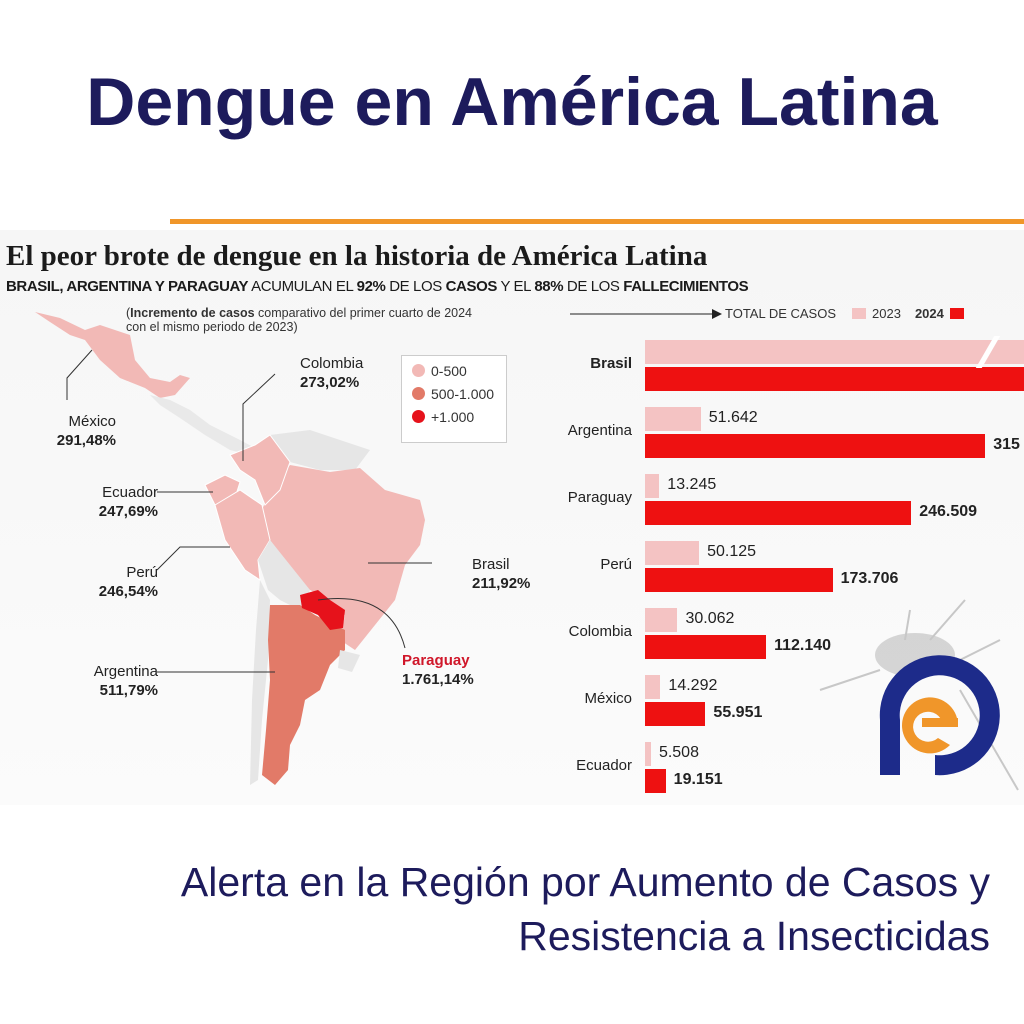 The width and height of the screenshot is (1024, 1024). I want to click on bar-value-label: 112.140, so click(803, 645).